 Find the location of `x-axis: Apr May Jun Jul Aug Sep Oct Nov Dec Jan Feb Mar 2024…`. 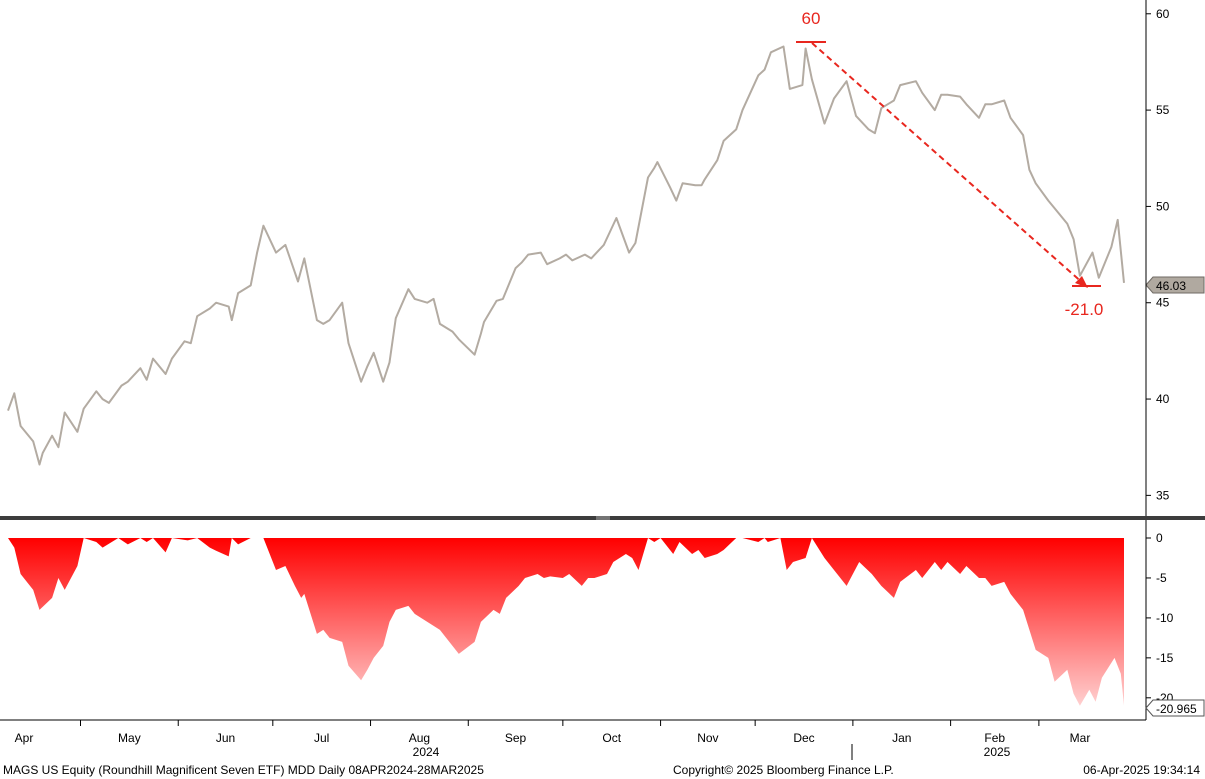

x-axis: Apr May Jun Jul Aug Sep Oct Nov Dec Jan Feb Mar 2024… is located at coordinates (553, 739).